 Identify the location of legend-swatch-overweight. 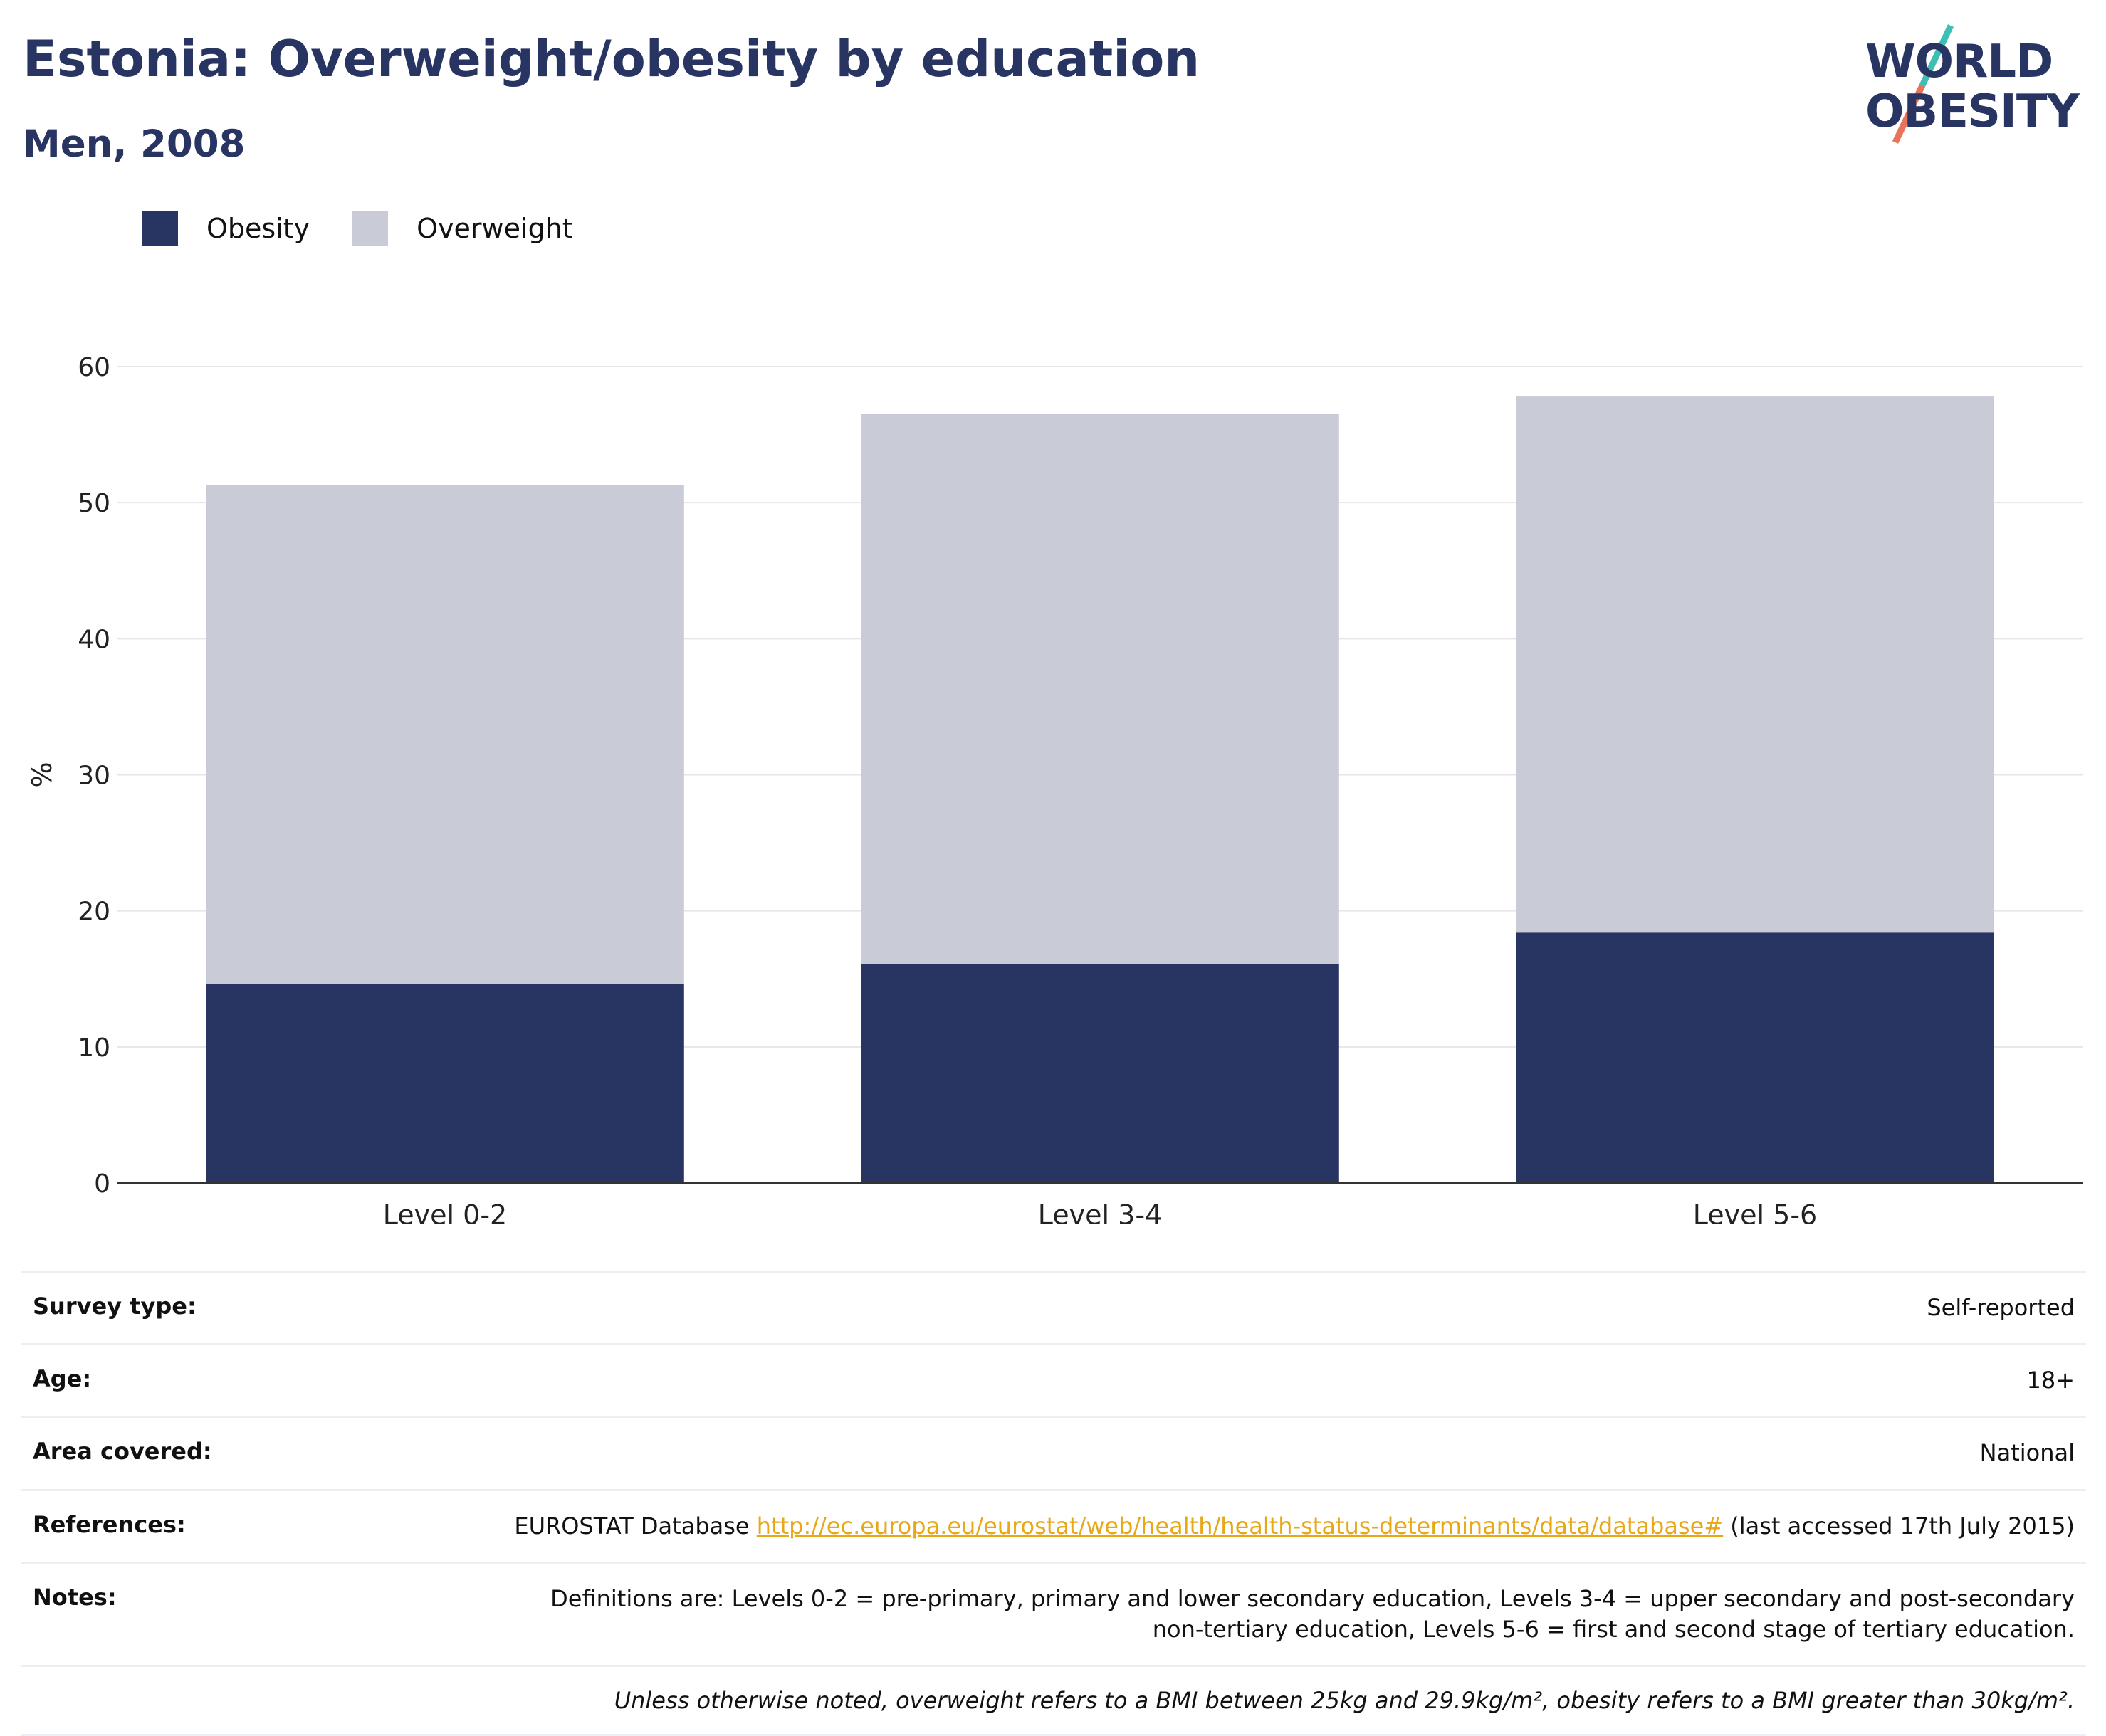
(371, 228).